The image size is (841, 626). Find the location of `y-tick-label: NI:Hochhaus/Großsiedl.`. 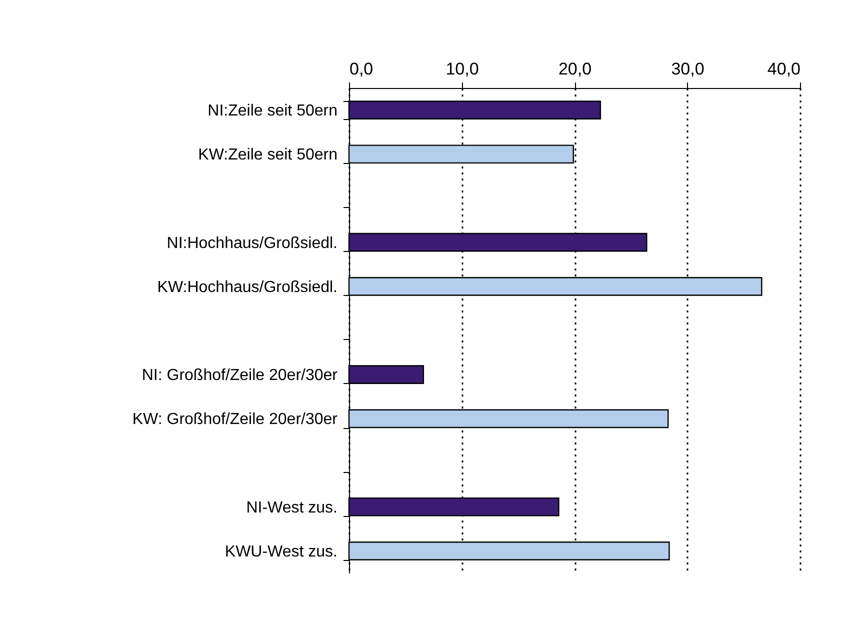

y-tick-label: NI:Hochhaus/Großsiedl. is located at coordinates (252, 243).